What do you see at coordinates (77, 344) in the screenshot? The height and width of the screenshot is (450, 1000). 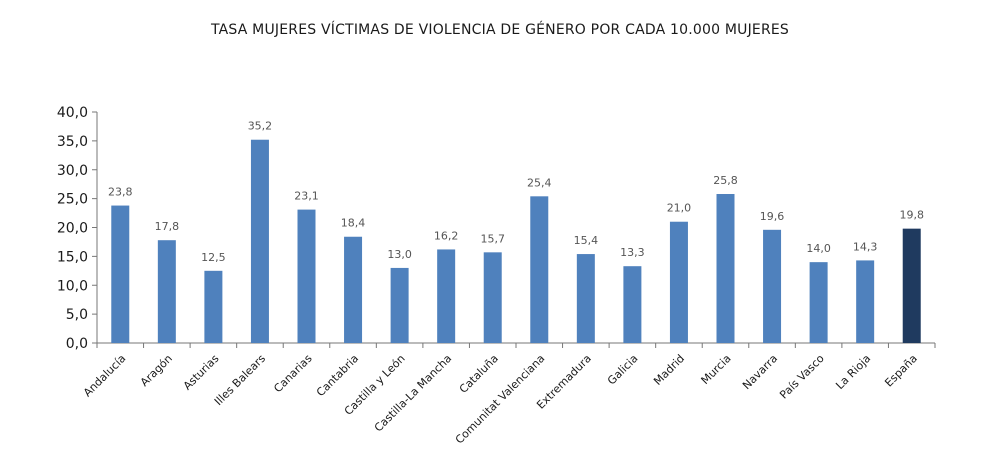 I see `y-tick-label: 0,0` at bounding box center [77, 344].